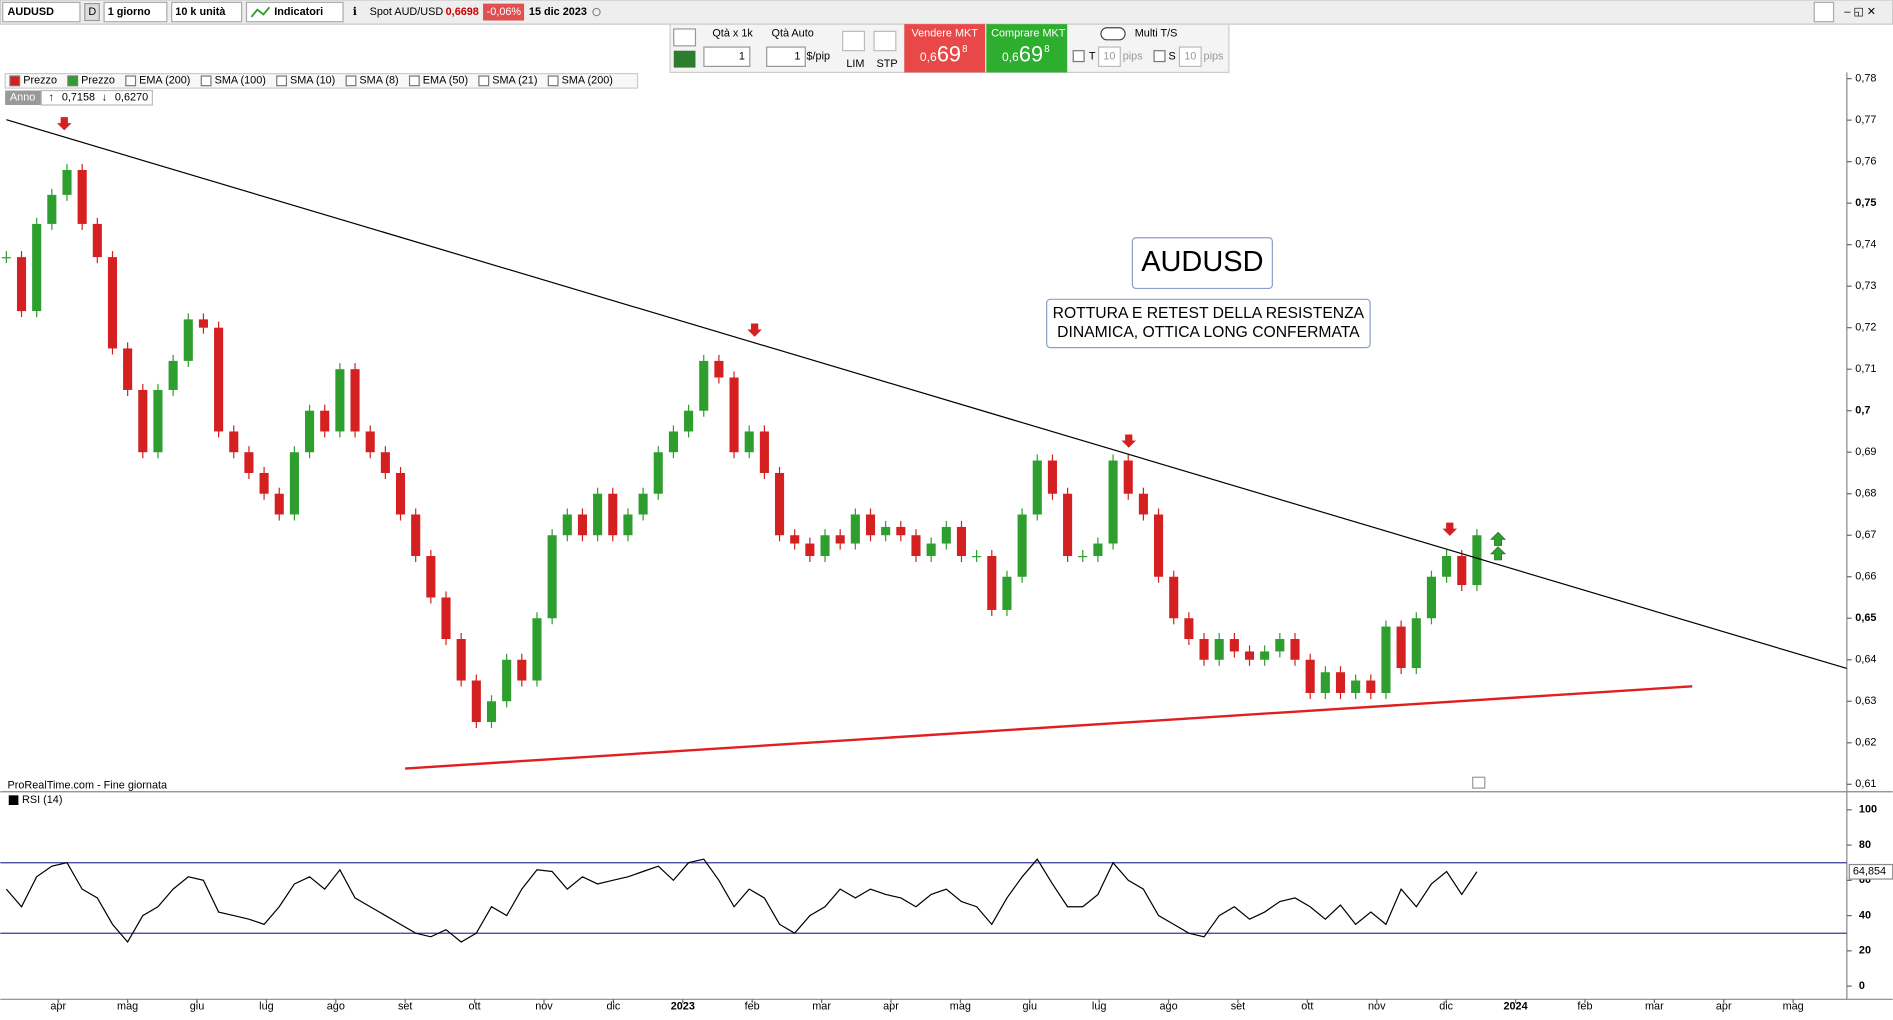 Image resolution: width=1893 pixels, height=1020 pixels. What do you see at coordinates (1214, 57) in the screenshot?
I see `s-unit: pips` at bounding box center [1214, 57].